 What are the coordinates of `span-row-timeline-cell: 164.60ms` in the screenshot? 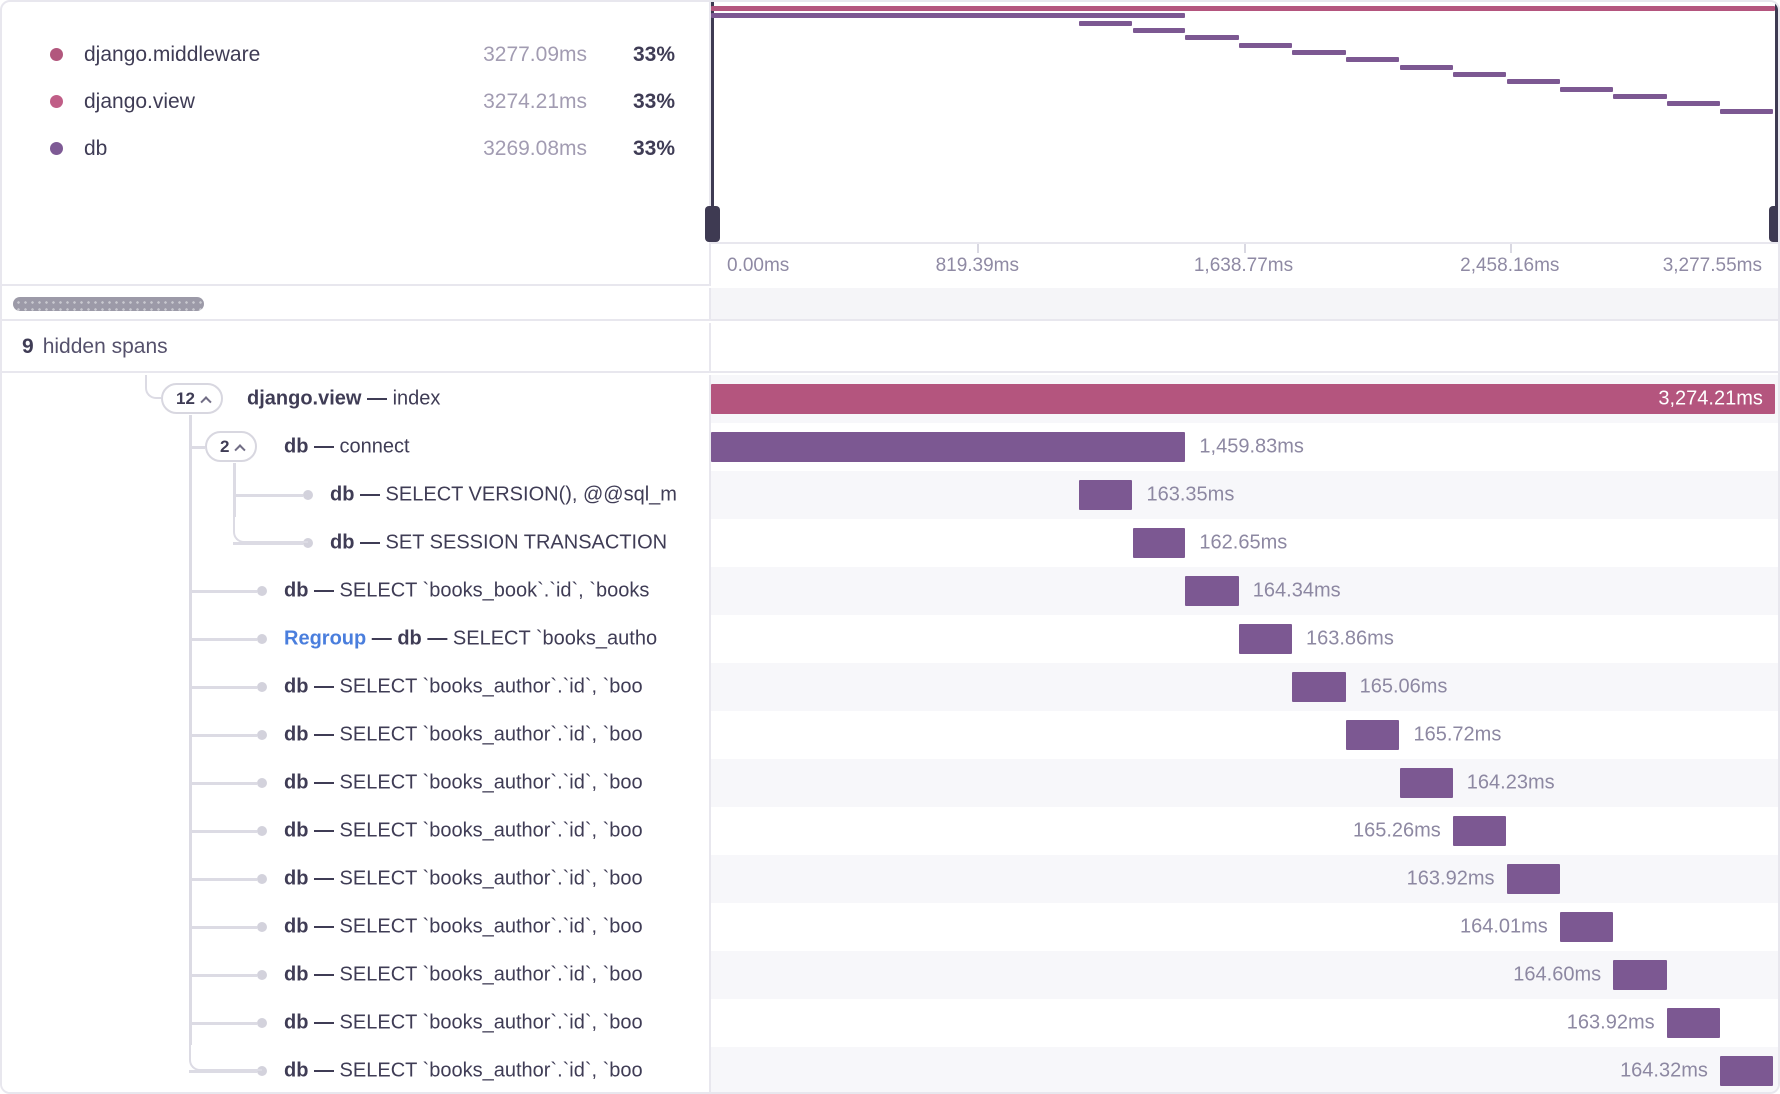 It's located at (1244, 975).